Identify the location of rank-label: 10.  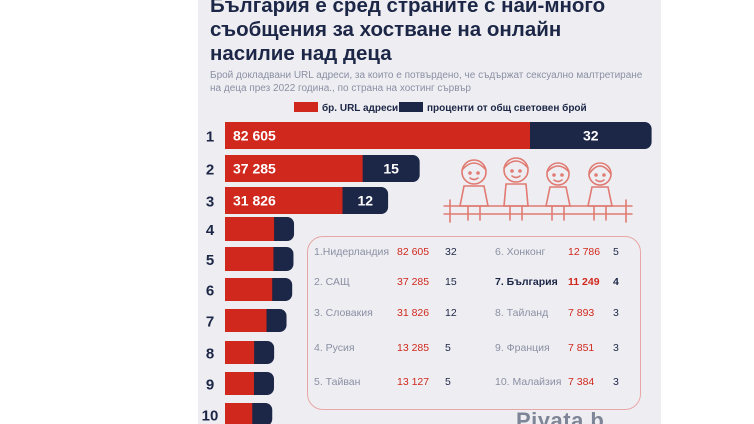
(210, 416).